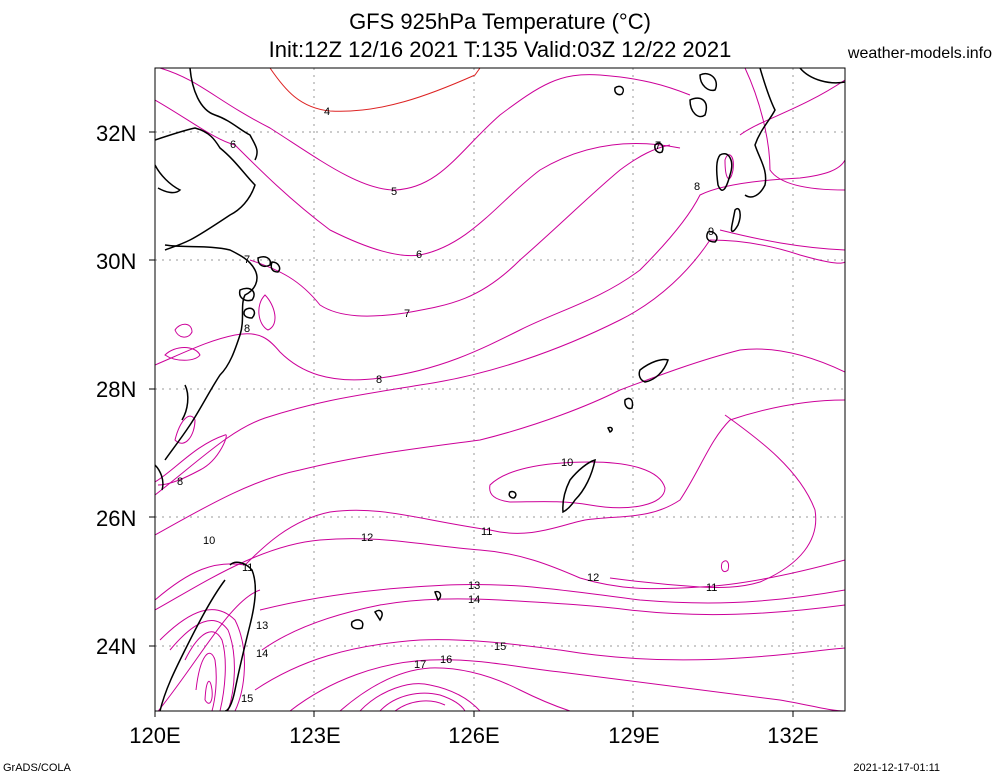  Describe the element at coordinates (446, 660) in the screenshot. I see `contour-label: 16` at that location.